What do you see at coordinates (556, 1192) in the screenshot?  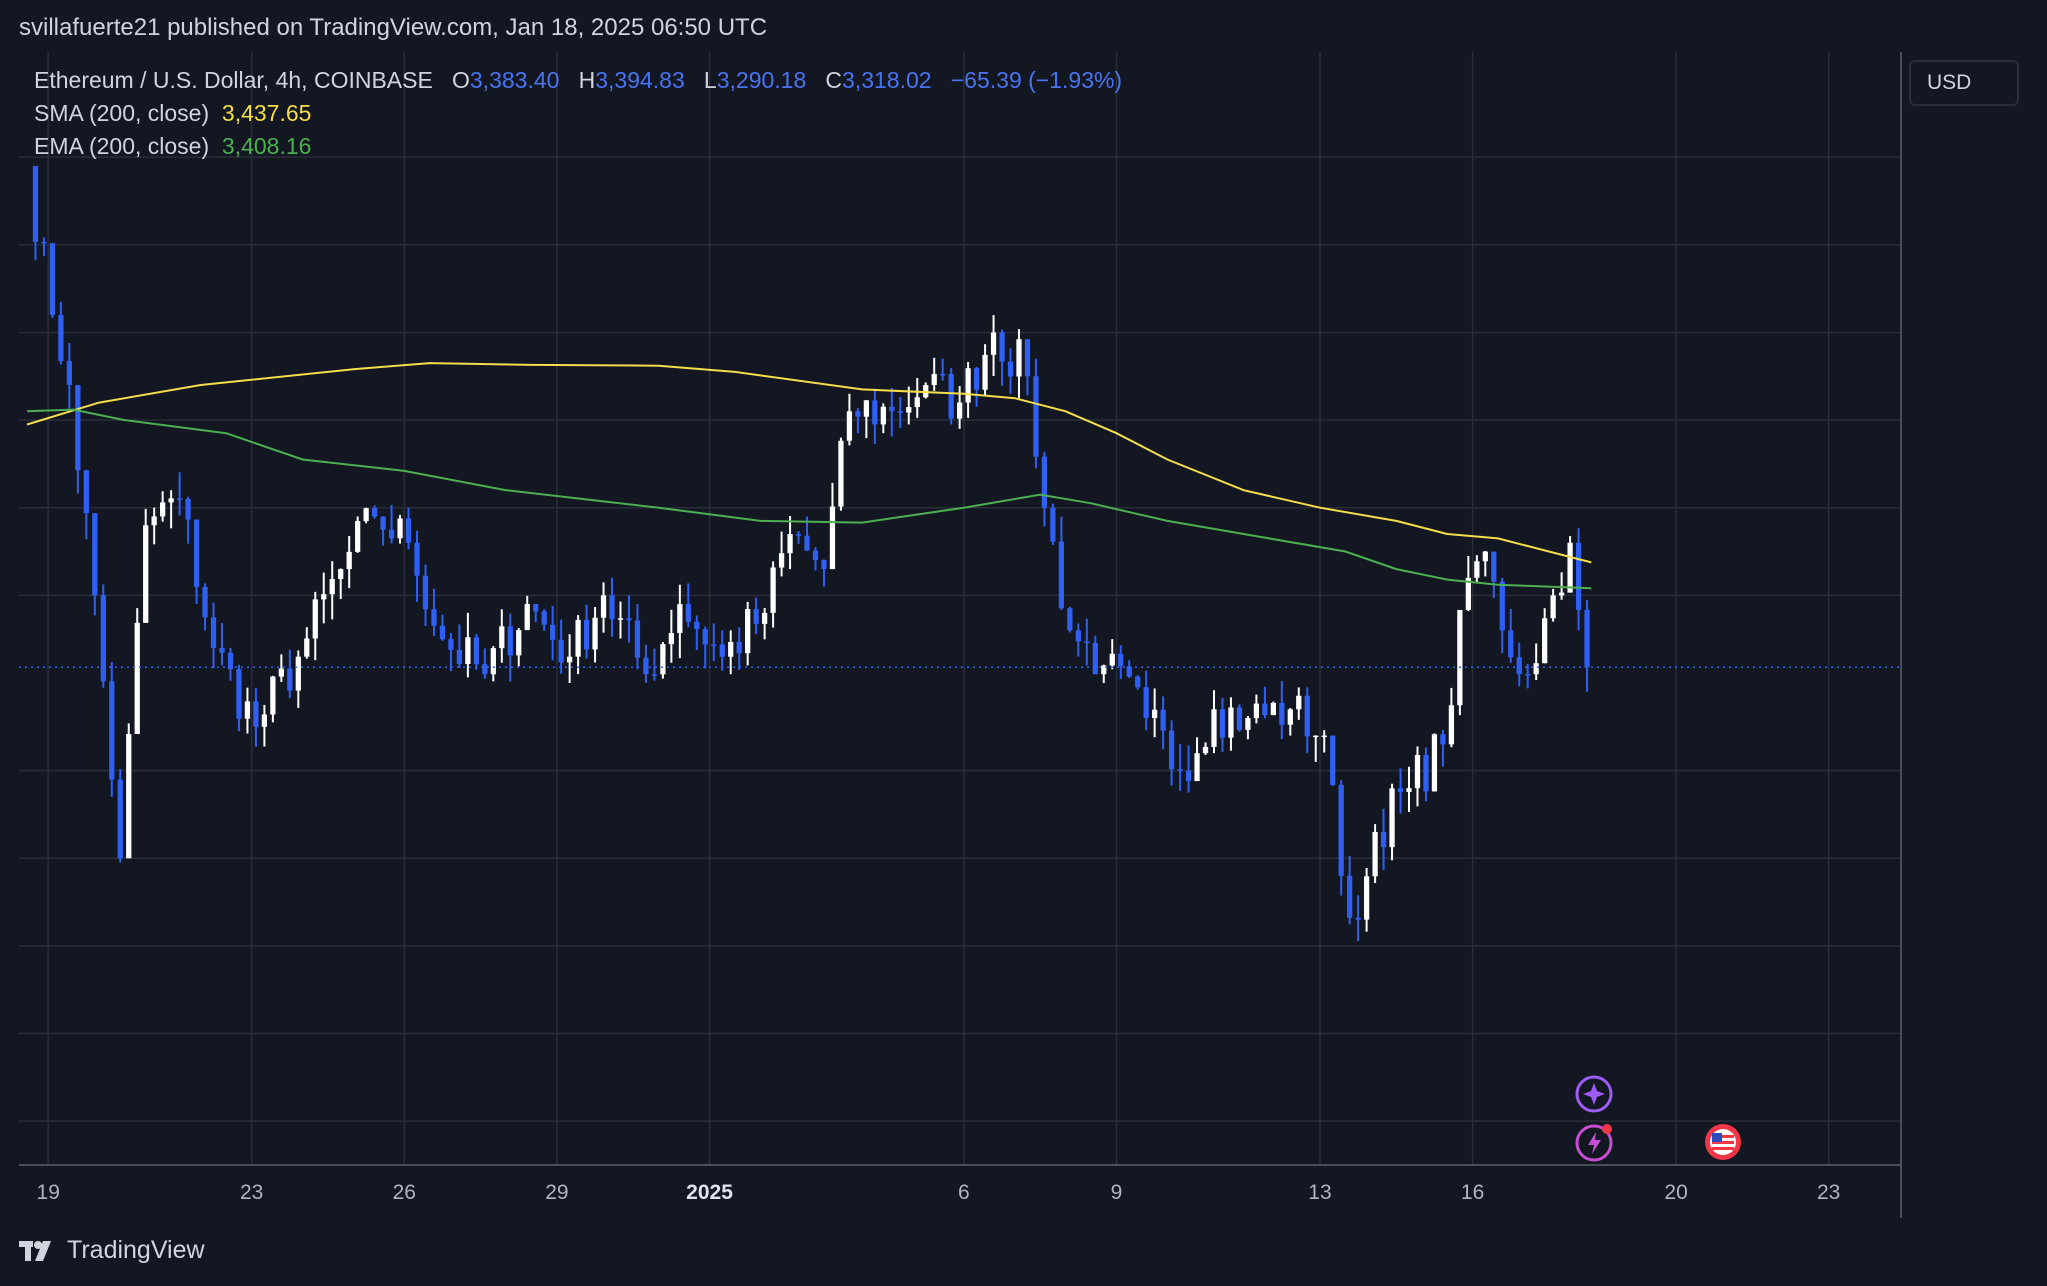 I see `x-tick-label: 29` at bounding box center [556, 1192].